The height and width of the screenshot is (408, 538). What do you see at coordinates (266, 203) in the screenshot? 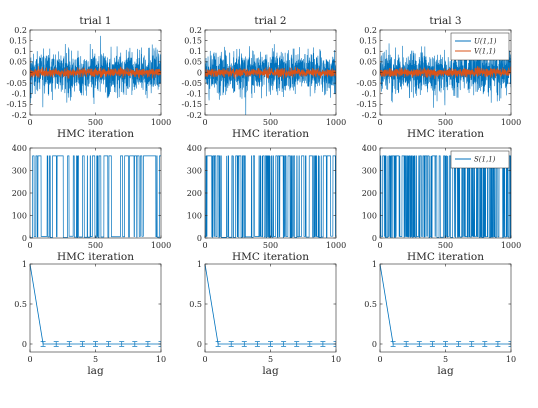
I see `subplot-trace-s-trial2: 0 500 1000 0 100 200 300 400 HMC iteration` at bounding box center [266, 203].